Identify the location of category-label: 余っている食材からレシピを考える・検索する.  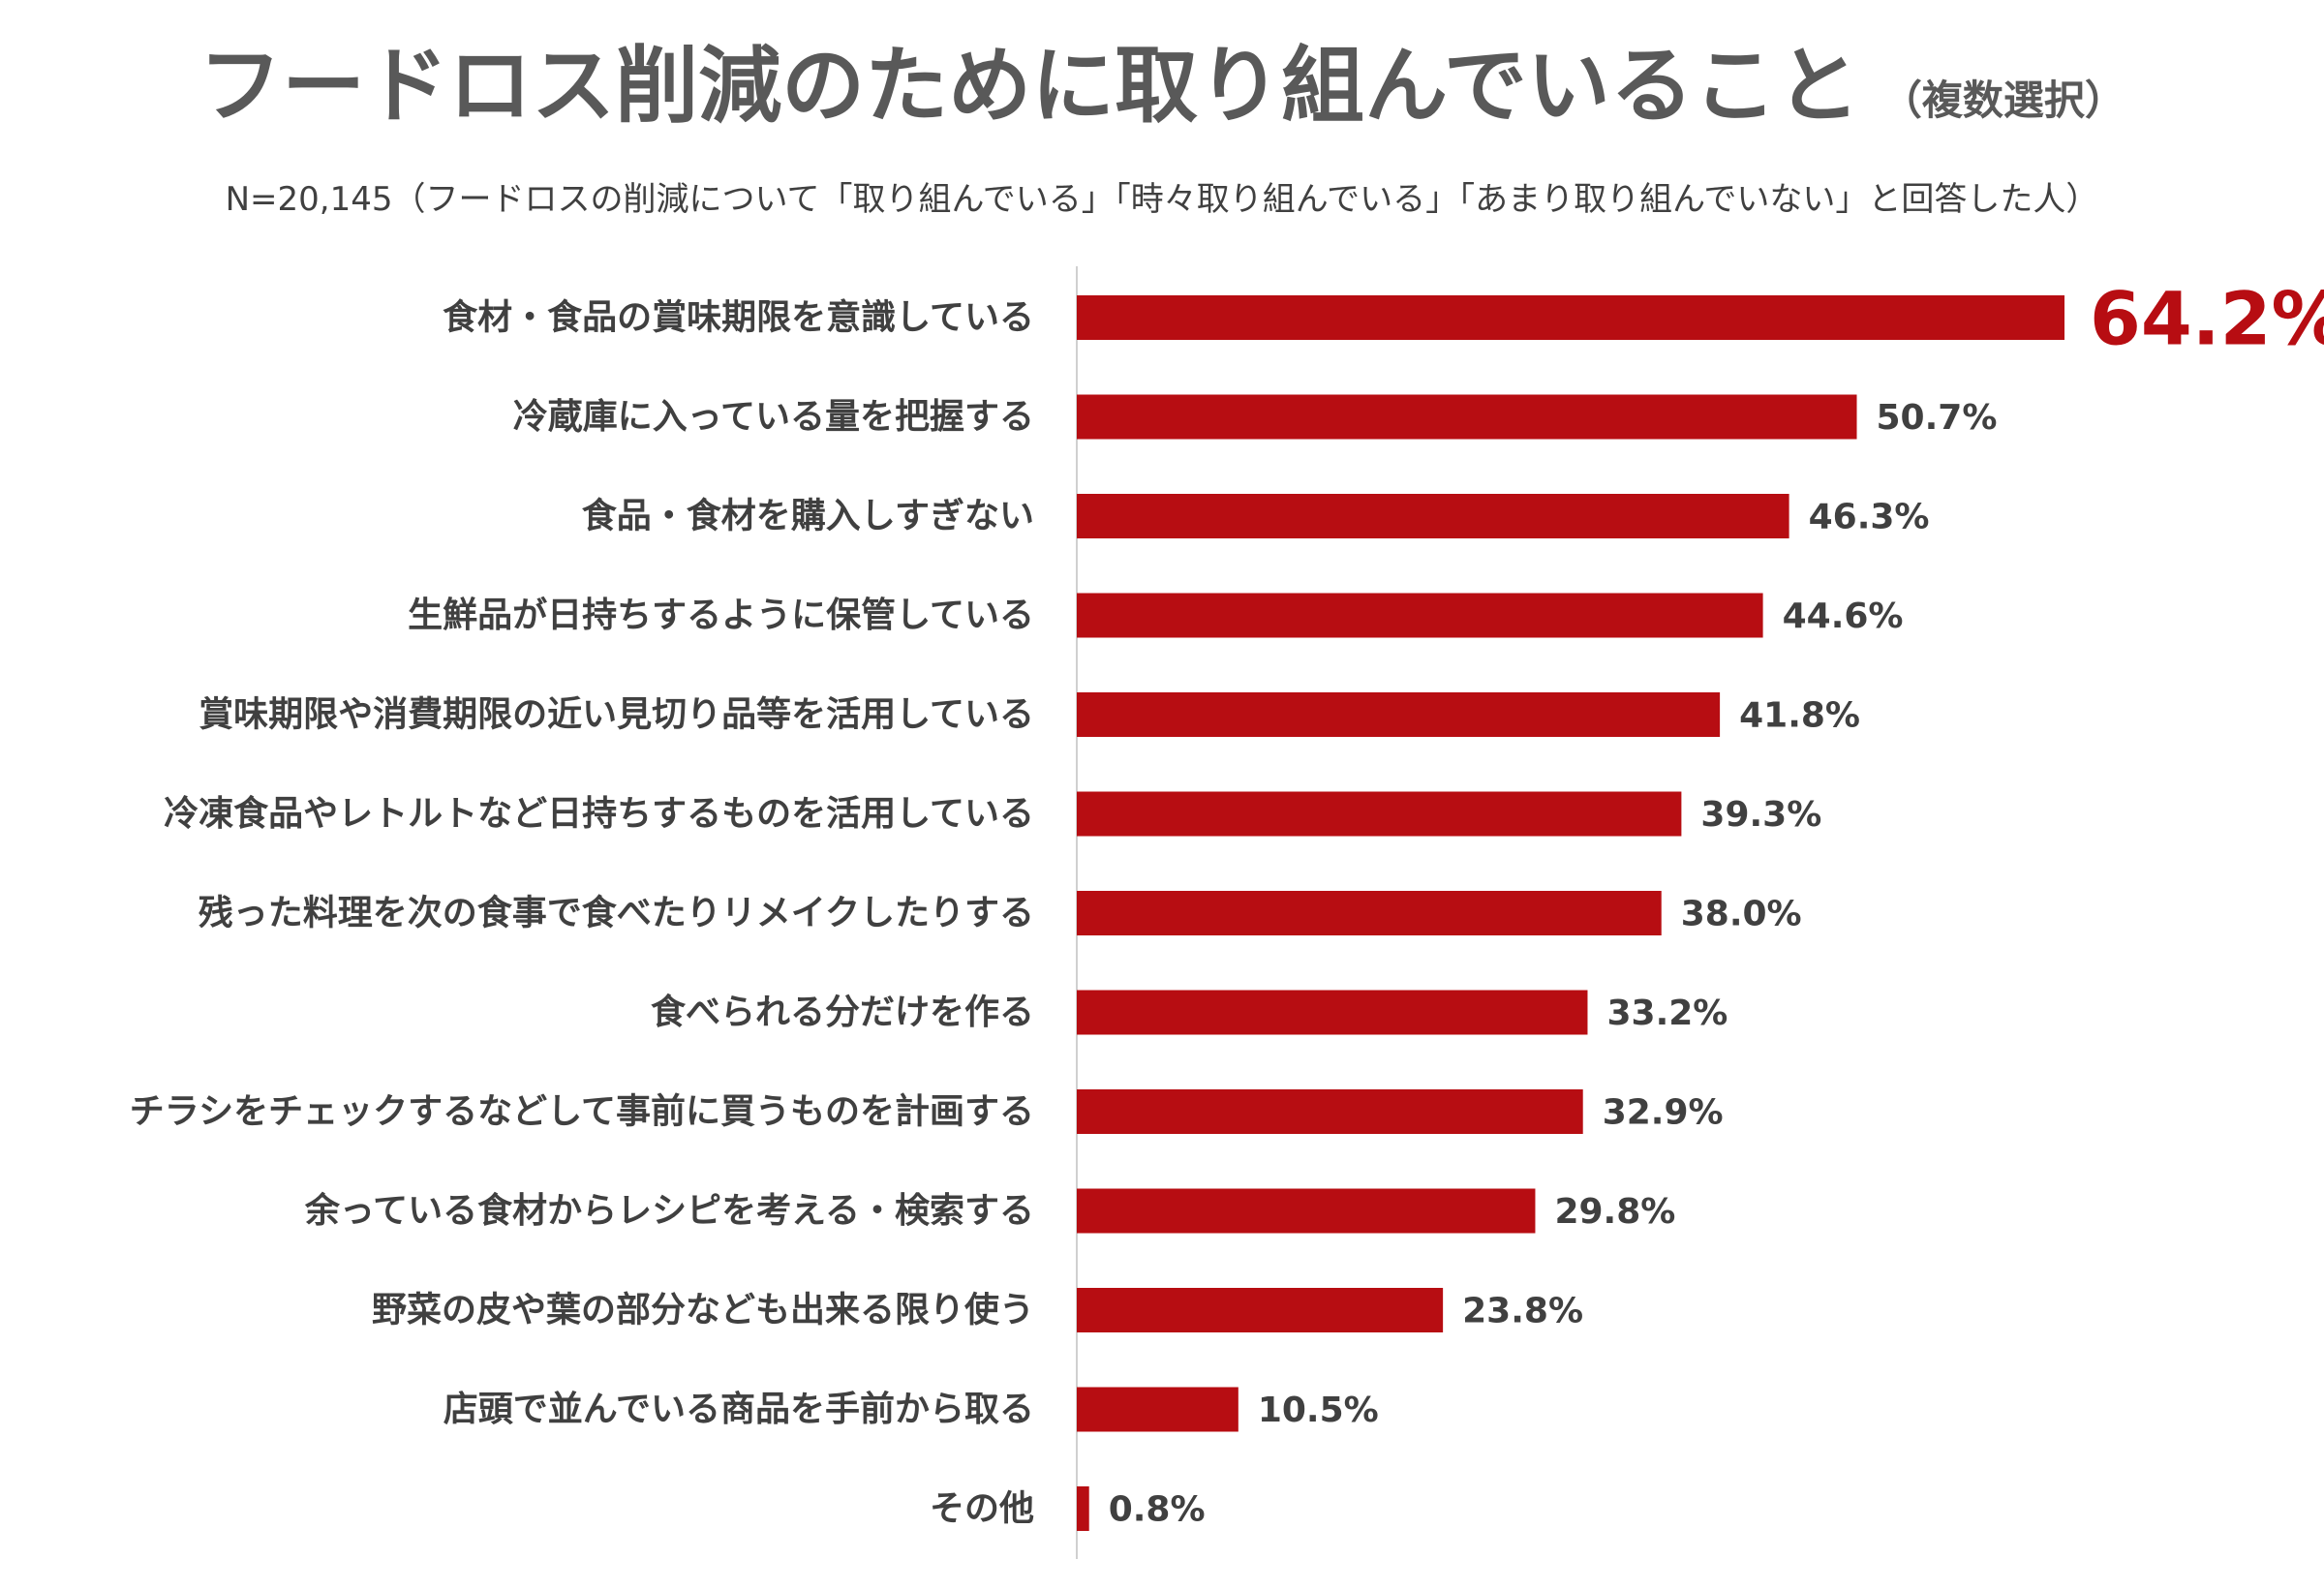
(669, 1210).